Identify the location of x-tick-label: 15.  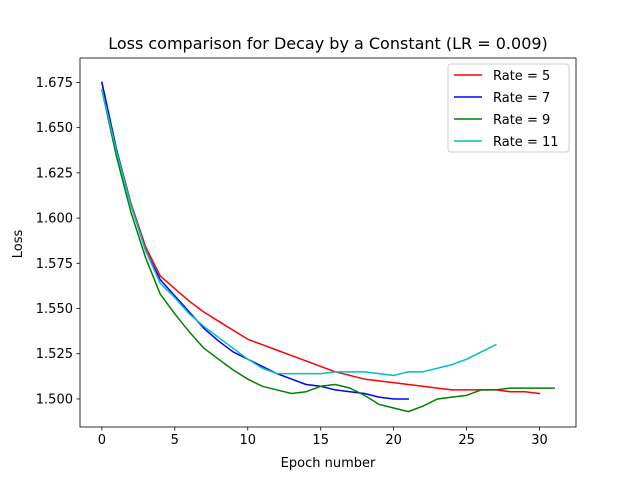
(320, 440).